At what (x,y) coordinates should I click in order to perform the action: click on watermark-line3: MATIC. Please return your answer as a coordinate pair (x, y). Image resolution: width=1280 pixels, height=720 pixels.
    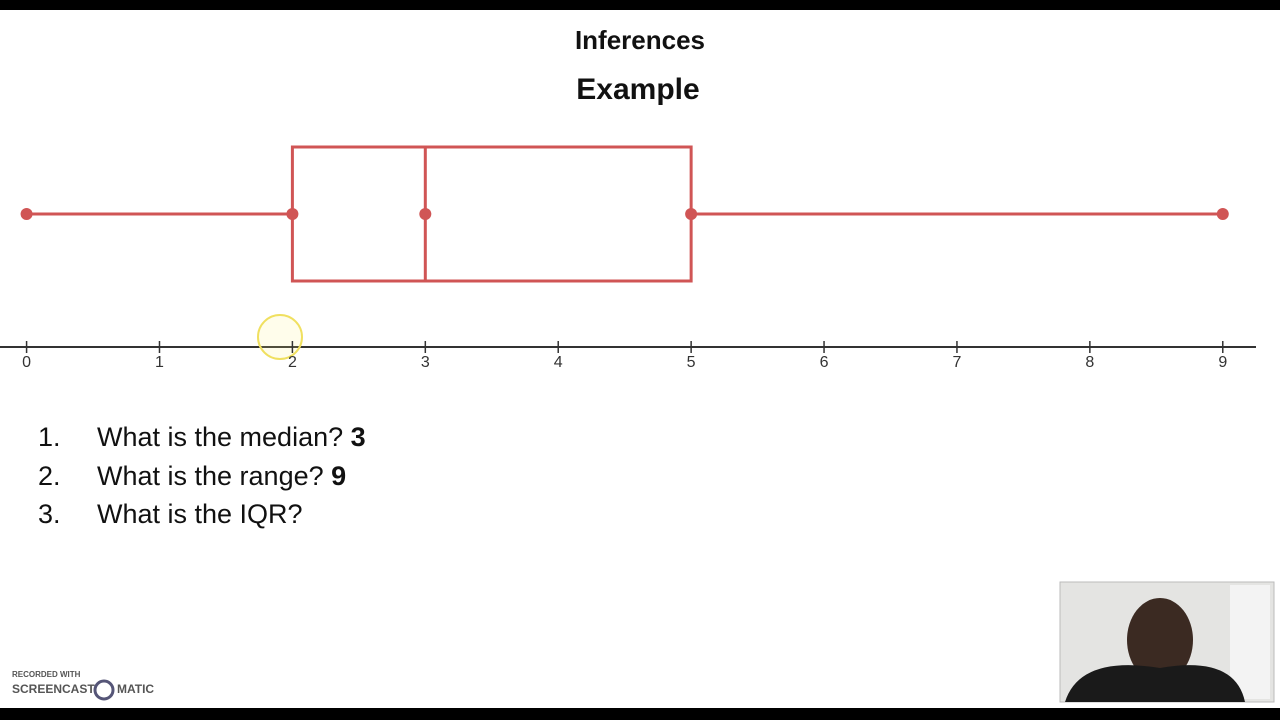
    Looking at the image, I should click on (135, 689).